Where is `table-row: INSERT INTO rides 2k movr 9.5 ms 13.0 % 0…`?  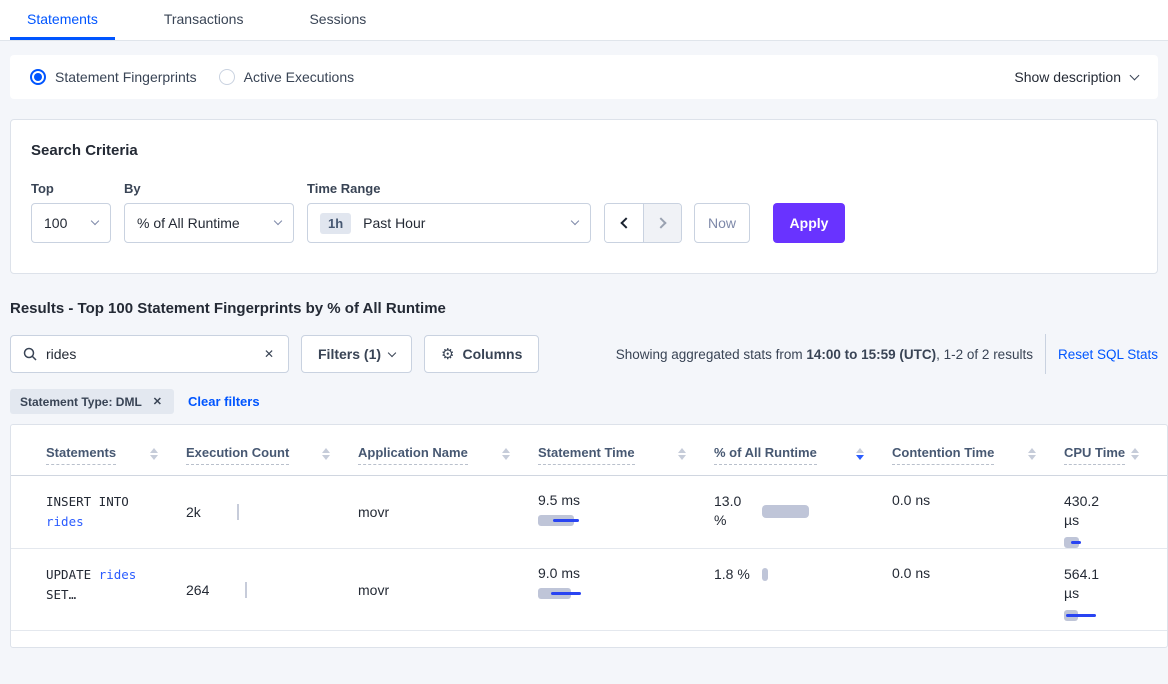
table-row: INSERT INTO rides 2k movr 9.5 ms 13.0 % 0… is located at coordinates (589, 512).